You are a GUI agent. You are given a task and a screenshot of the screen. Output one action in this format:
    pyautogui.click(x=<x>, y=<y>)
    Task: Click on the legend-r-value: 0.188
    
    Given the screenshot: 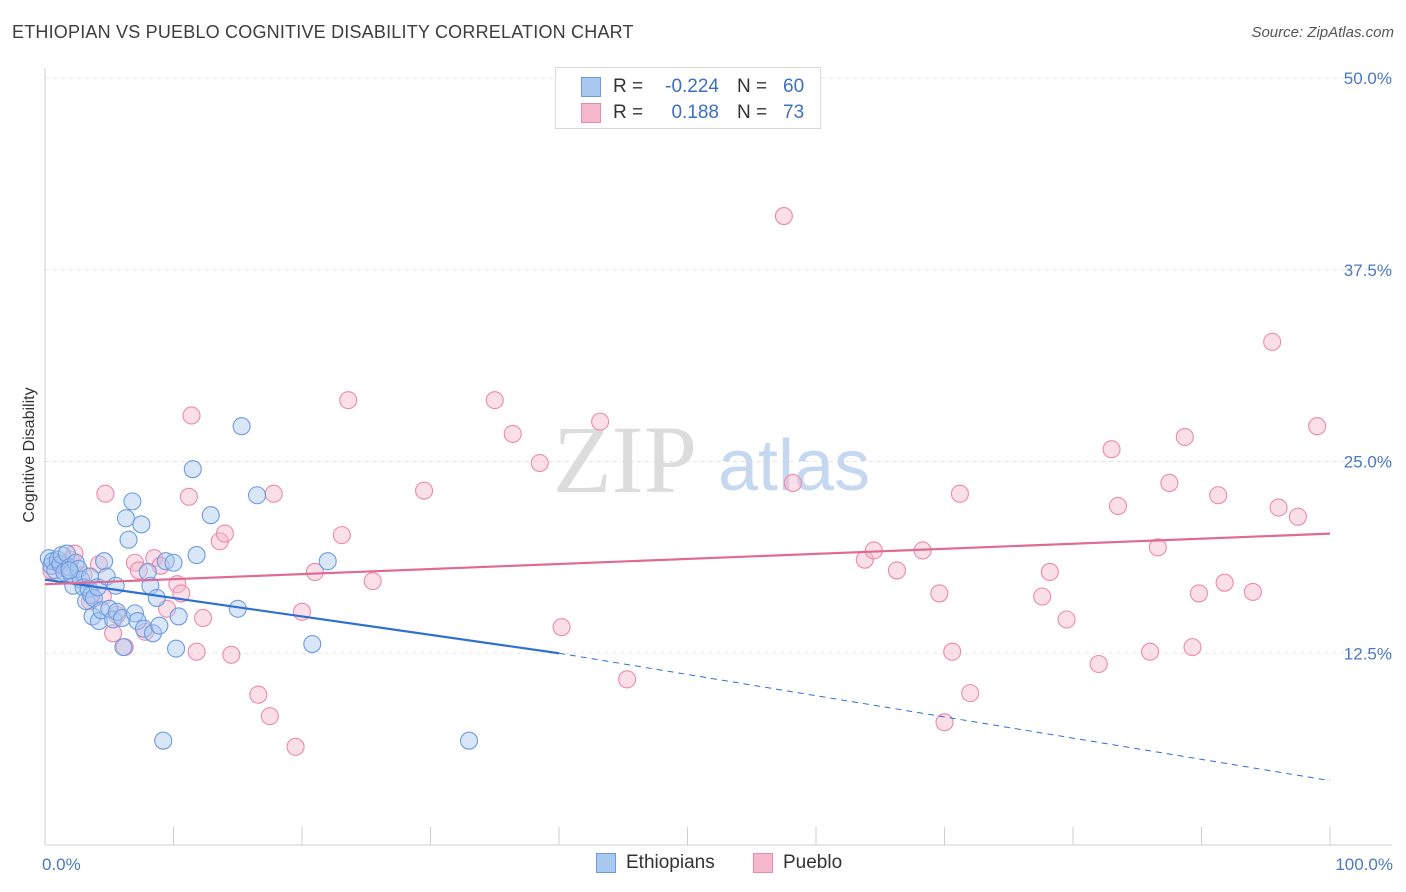 What is the action you would take?
    pyautogui.click(x=695, y=112)
    